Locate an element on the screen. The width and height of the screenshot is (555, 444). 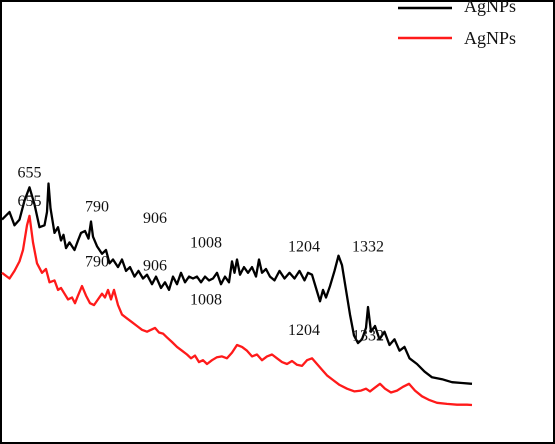
peak-label-1204-black: 1204 is located at coordinates (304, 246).